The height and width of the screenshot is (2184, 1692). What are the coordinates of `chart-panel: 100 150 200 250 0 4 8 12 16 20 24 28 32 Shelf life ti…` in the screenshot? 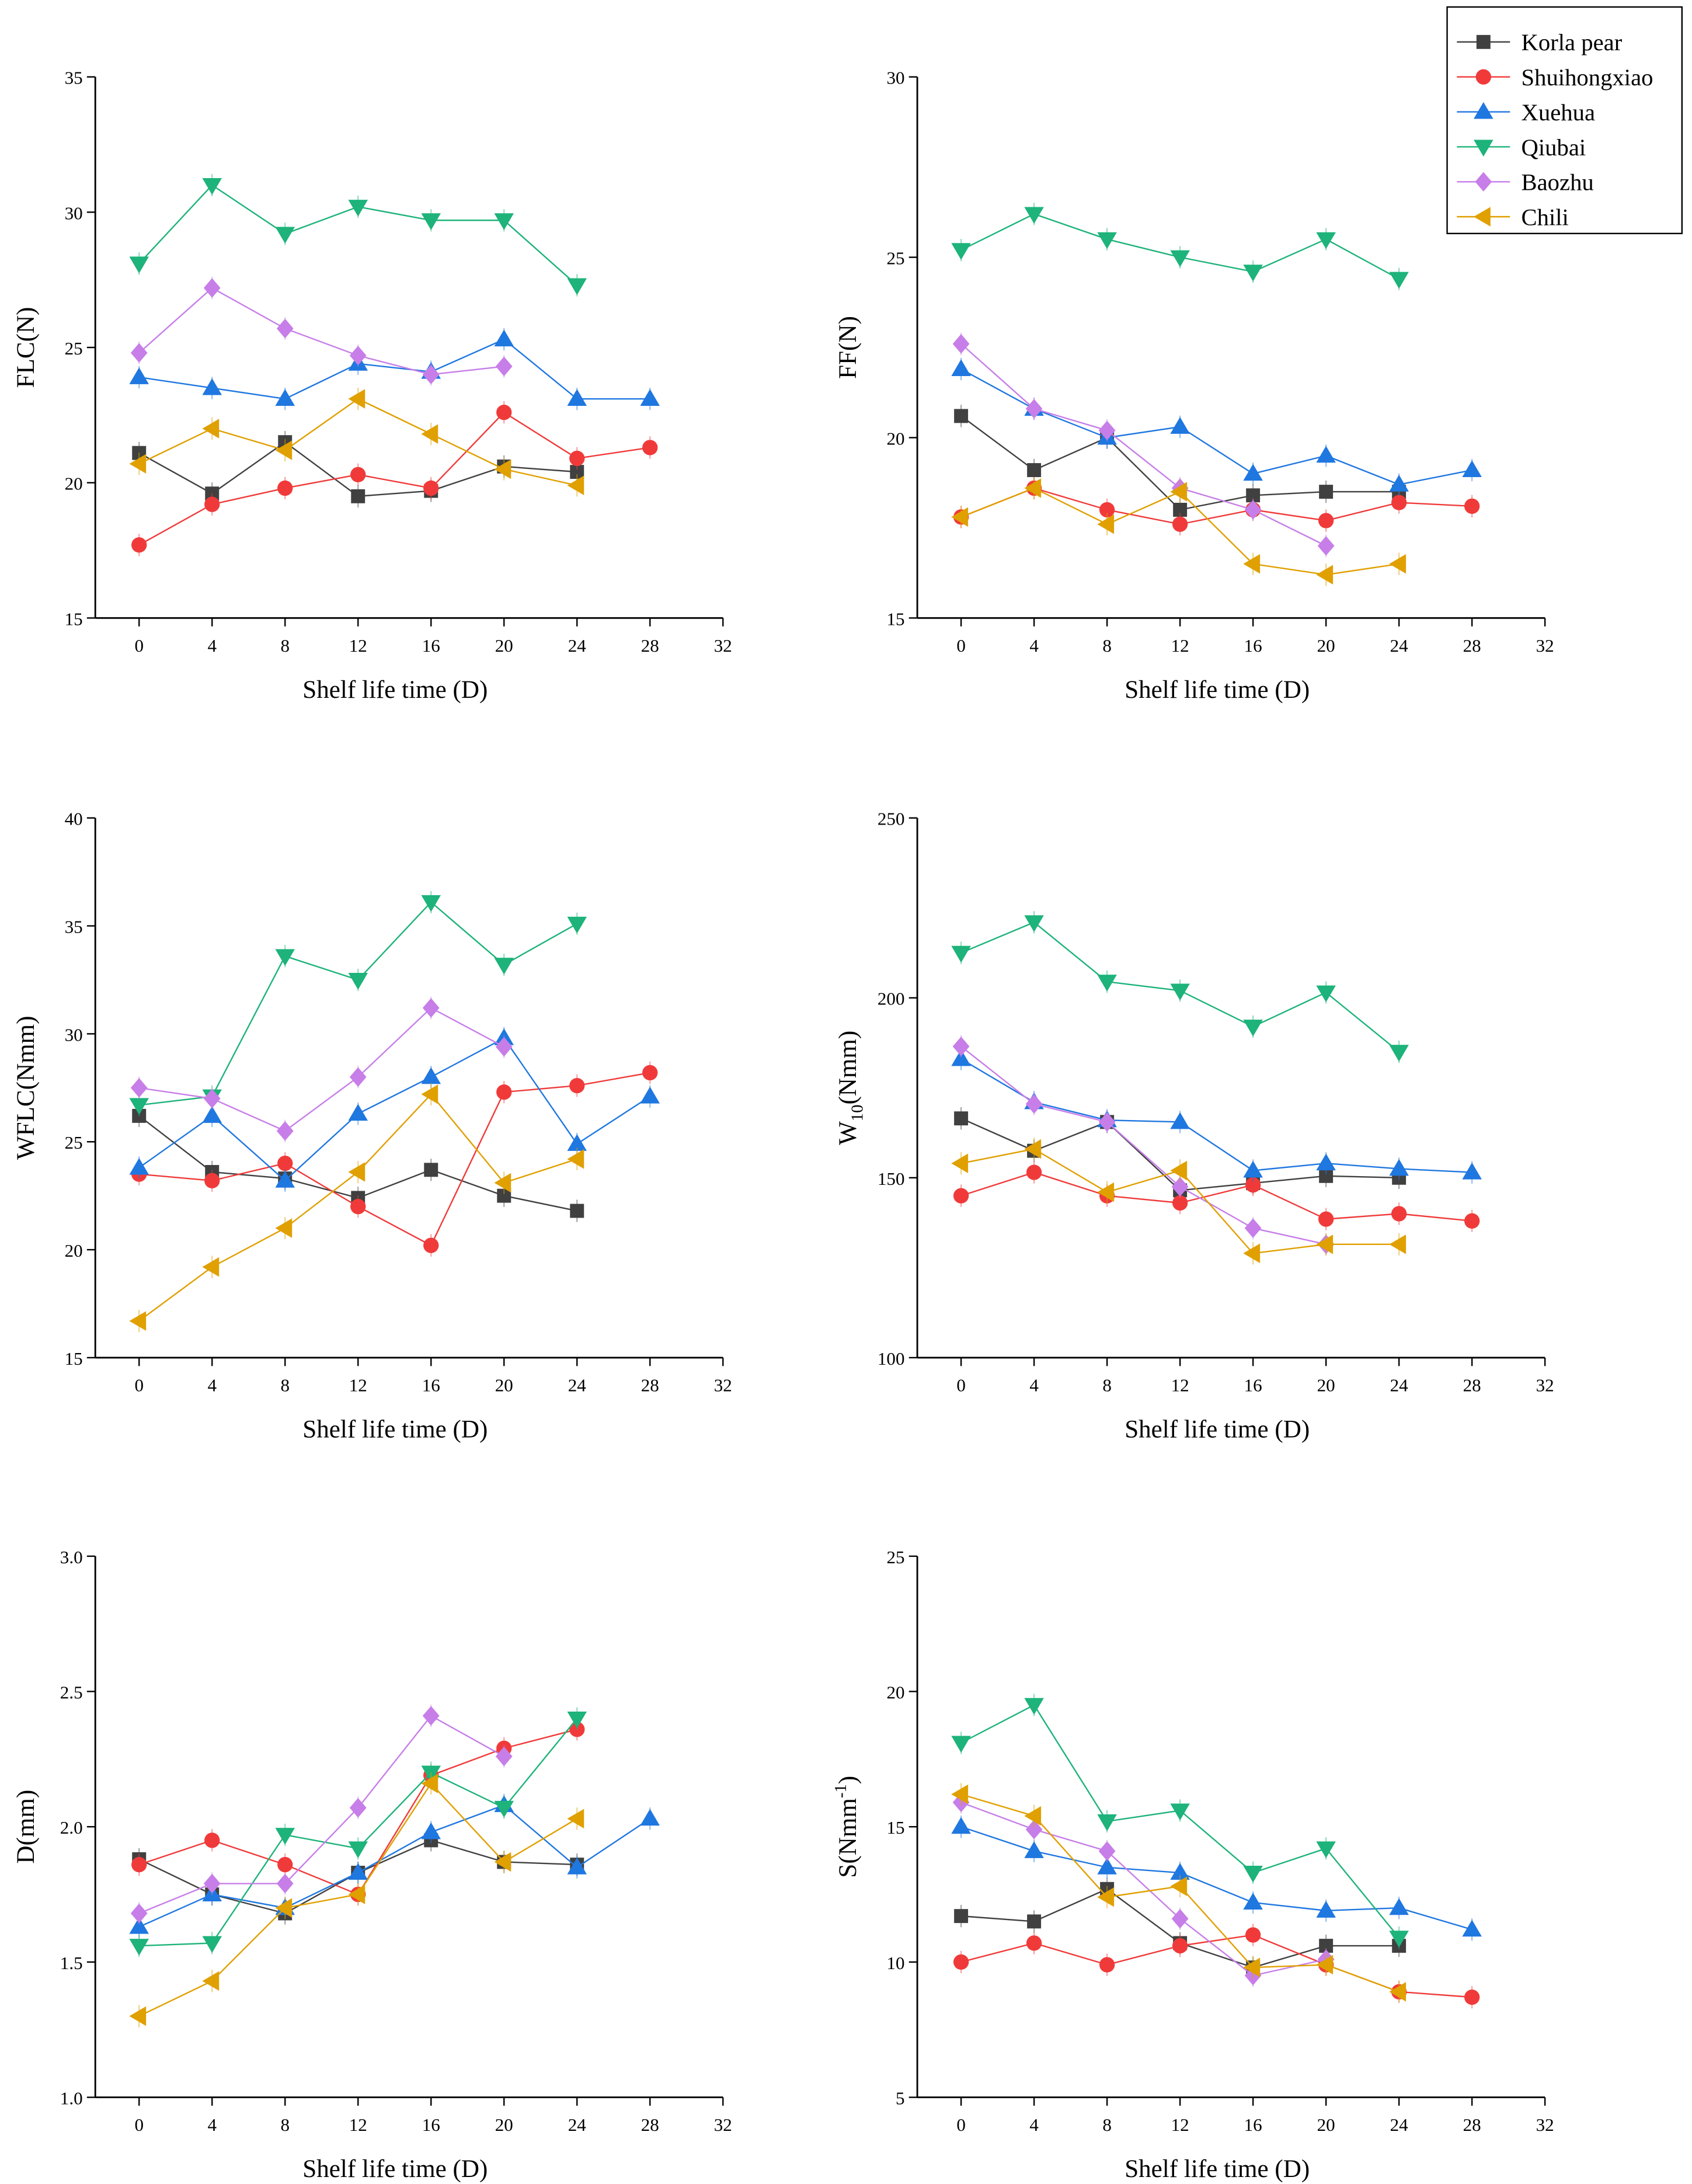 It's located at (1194, 1126).